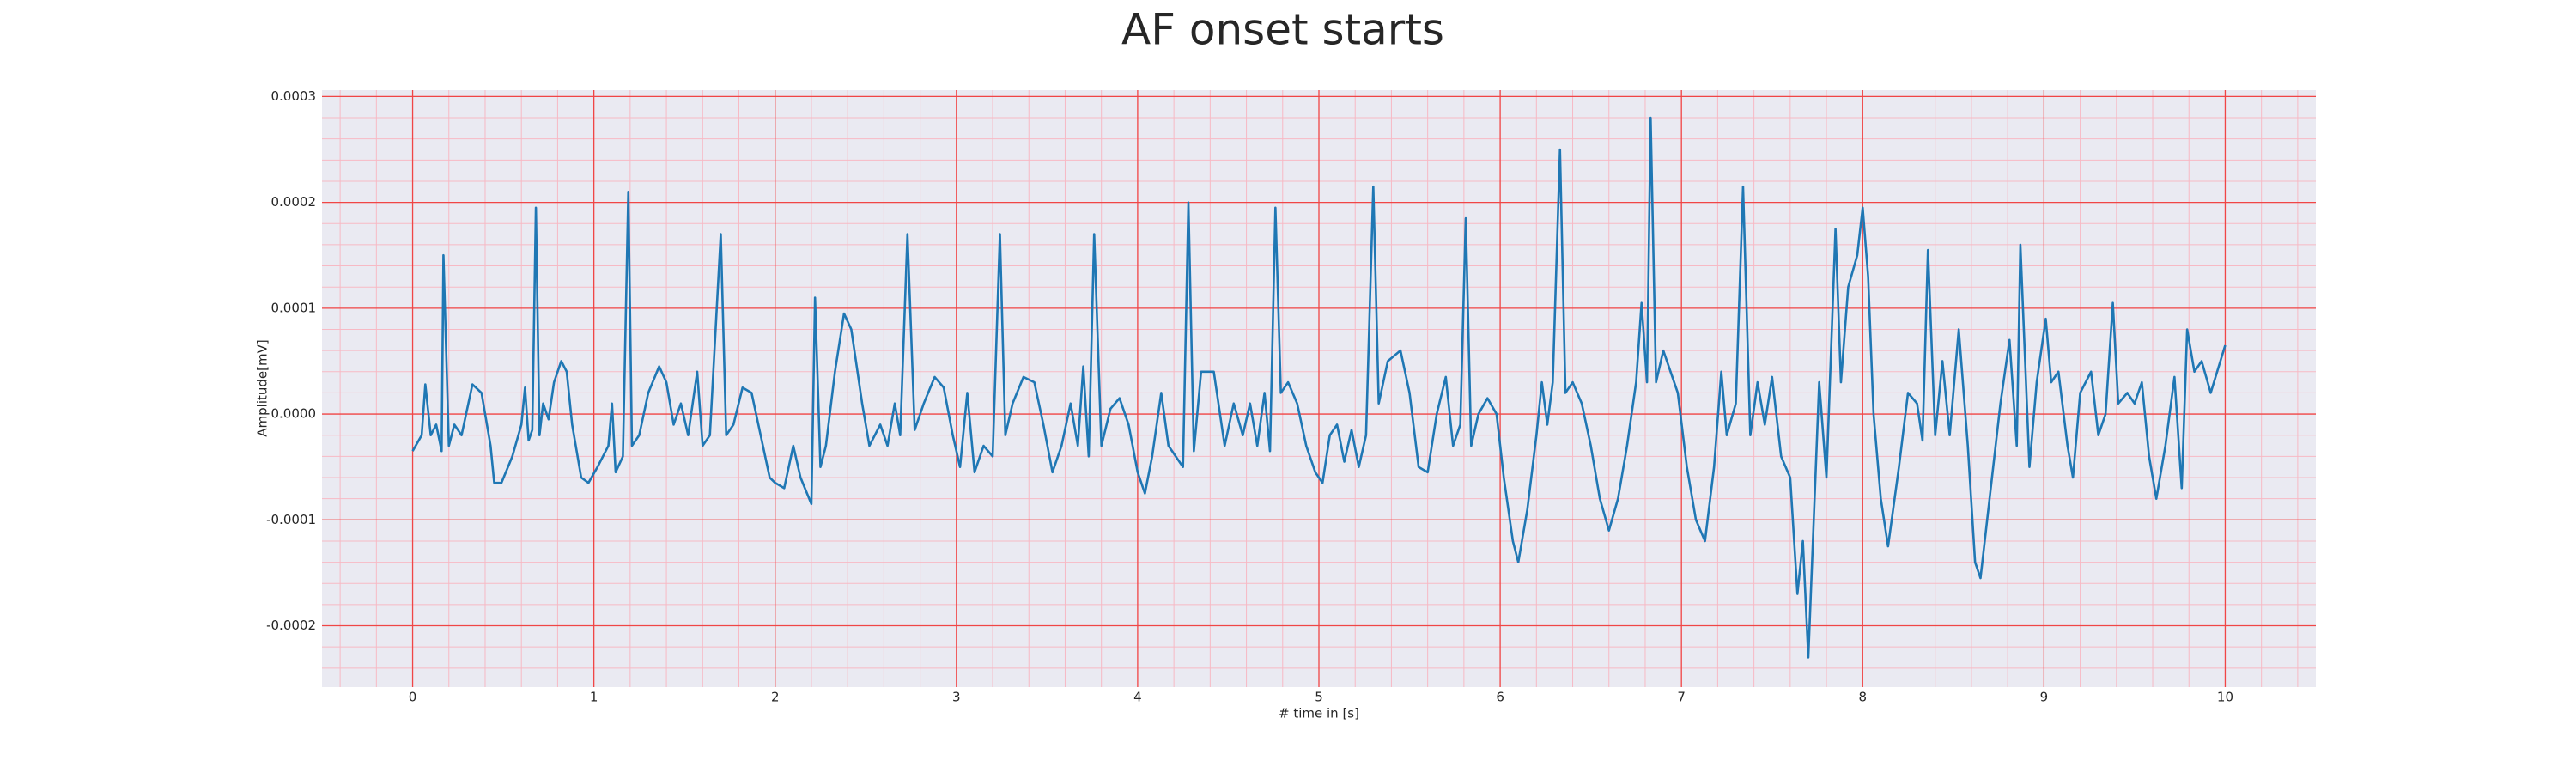  I want to click on x-tick-label: 4, so click(1137, 697).